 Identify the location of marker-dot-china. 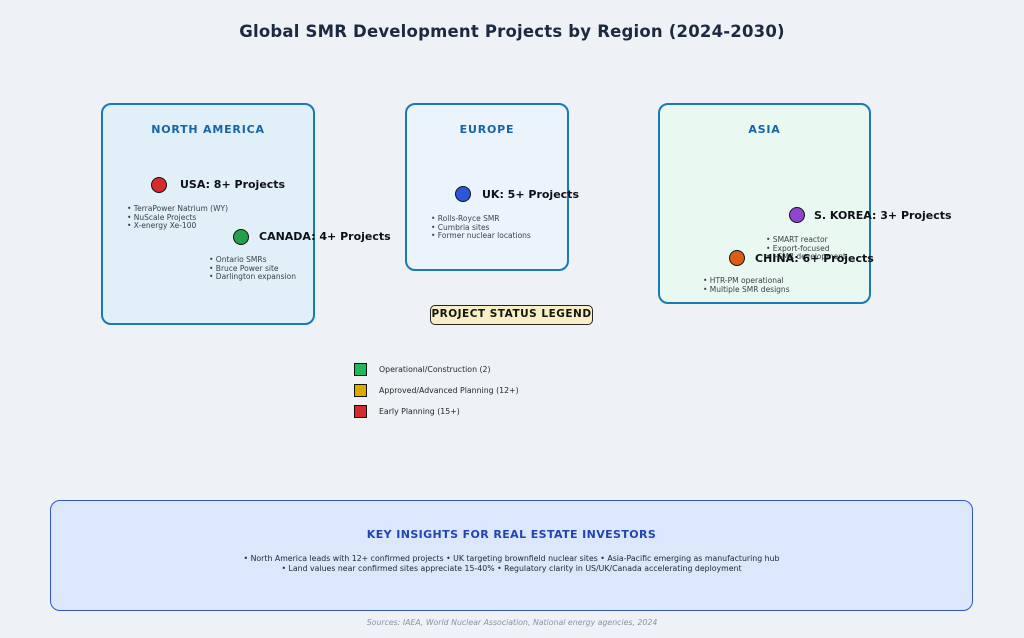
(737, 258).